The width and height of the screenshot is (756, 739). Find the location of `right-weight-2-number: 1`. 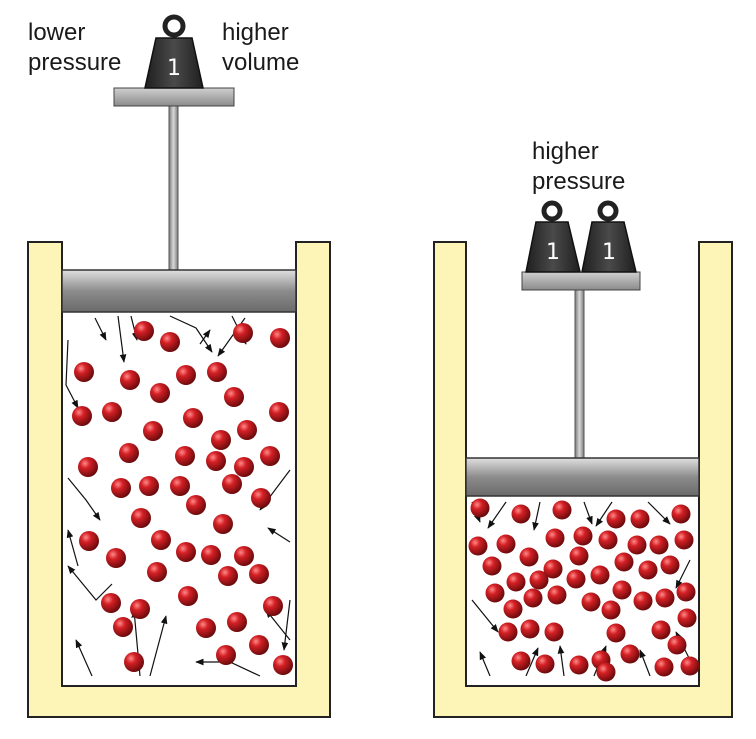

right-weight-2-number: 1 is located at coordinates (609, 252).